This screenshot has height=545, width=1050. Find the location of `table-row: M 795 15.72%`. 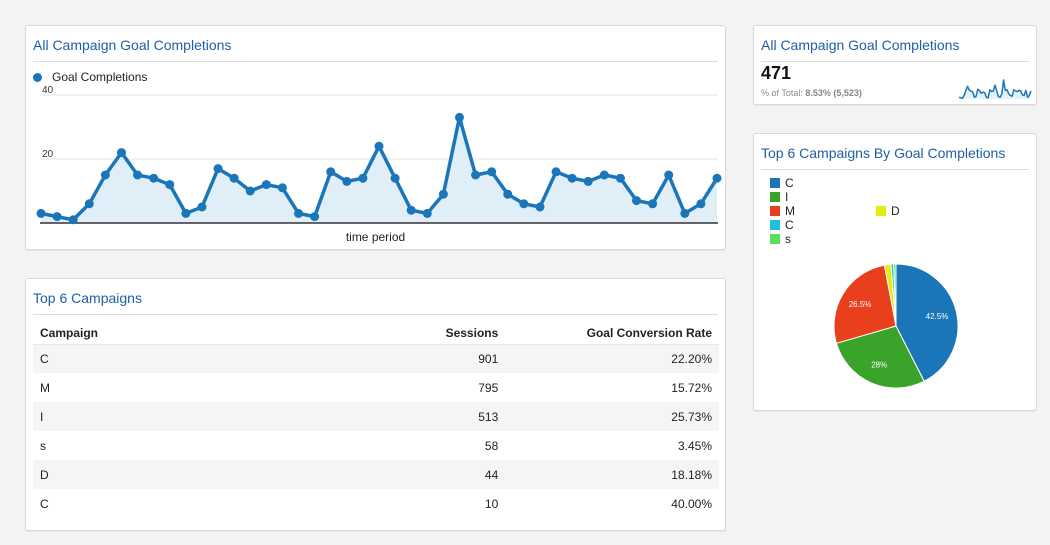

table-row: M 795 15.72% is located at coordinates (376, 387).